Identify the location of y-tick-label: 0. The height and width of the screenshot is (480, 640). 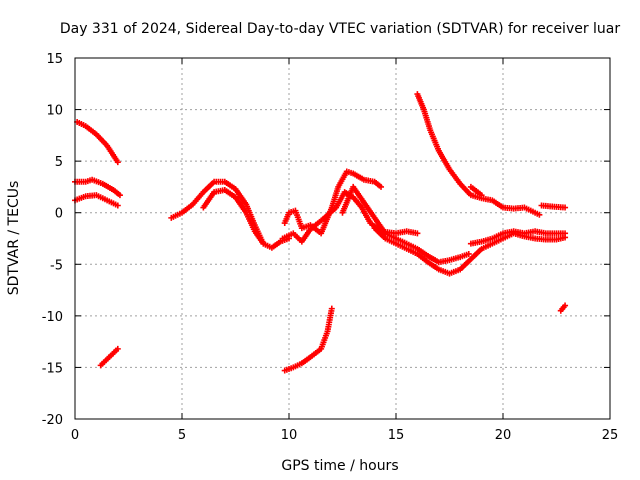
(59, 214).